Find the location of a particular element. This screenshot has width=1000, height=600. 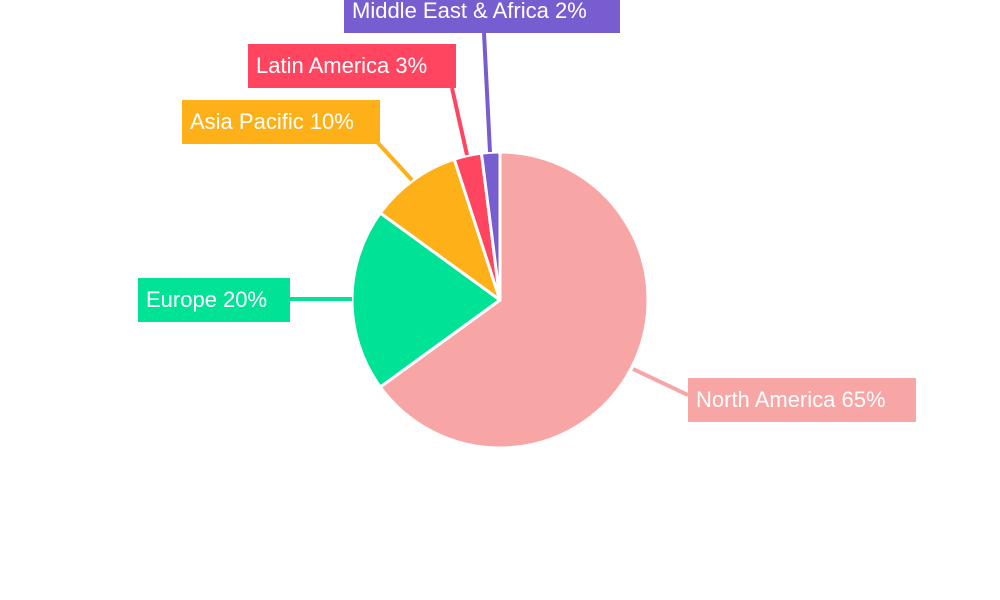

label-europe: Europe 20% is located at coordinates (214, 300).